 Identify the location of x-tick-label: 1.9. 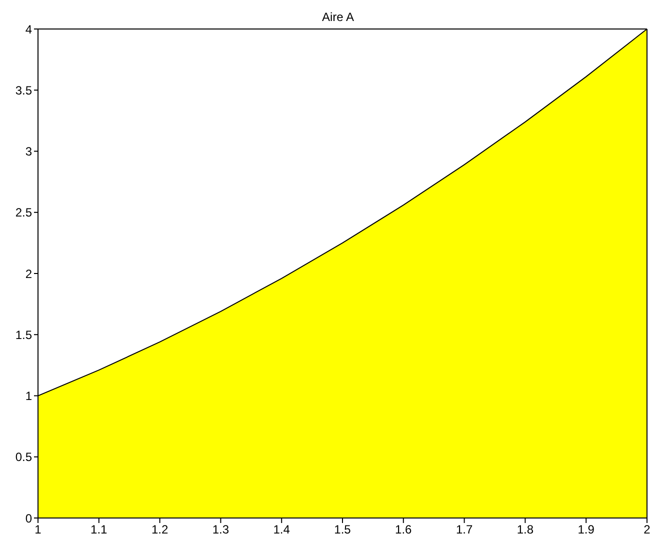
(586, 529).